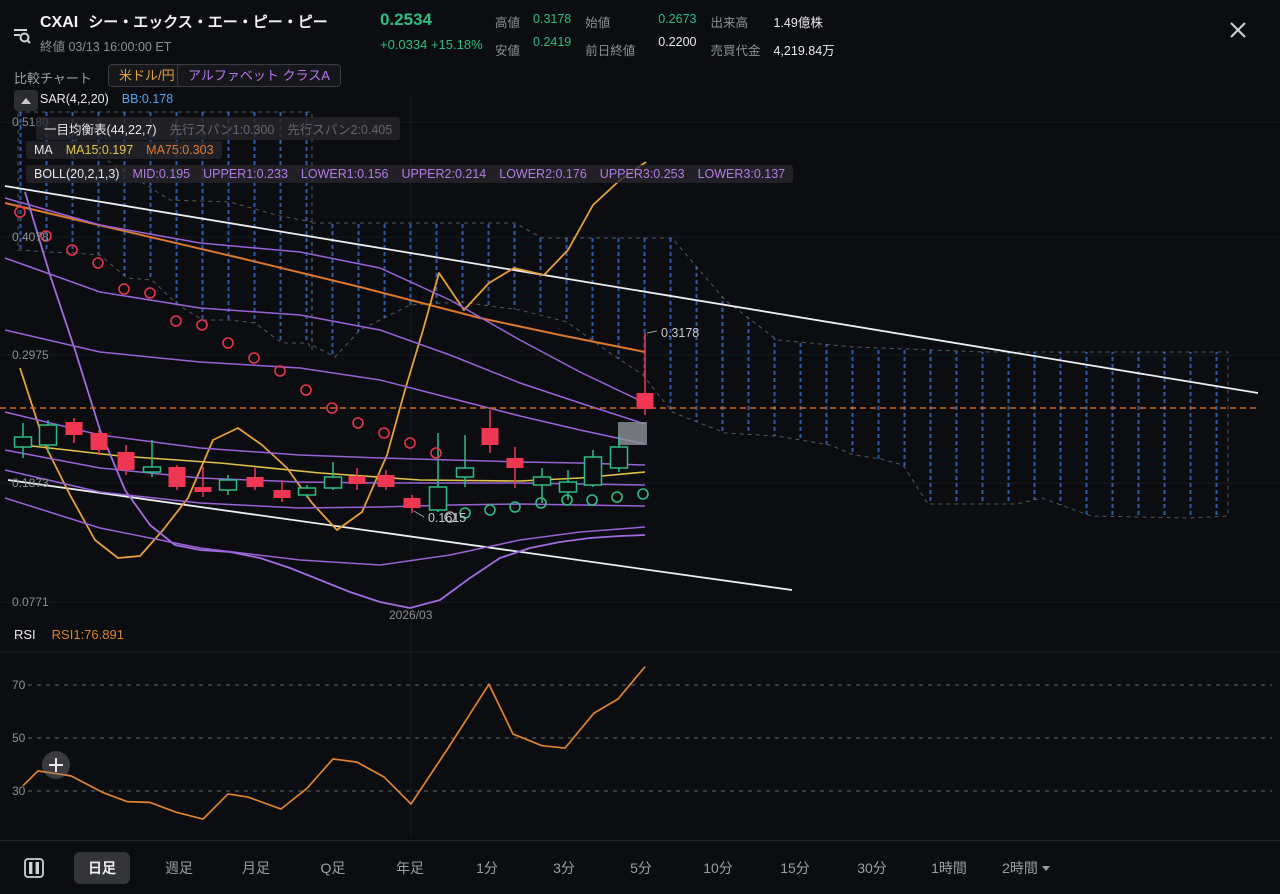 The width and height of the screenshot is (1280, 894). Describe the element at coordinates (161, 174) in the screenshot. I see `boll-band-value: MID:0.195` at that location.